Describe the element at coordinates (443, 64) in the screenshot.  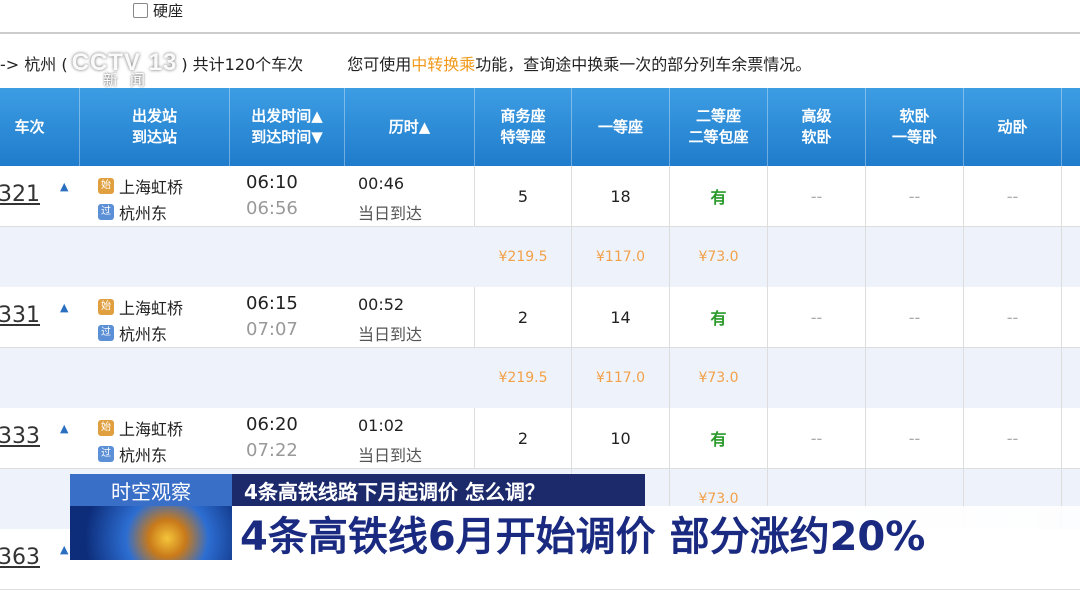
I see `transfer-link: 中转换乘` at that location.